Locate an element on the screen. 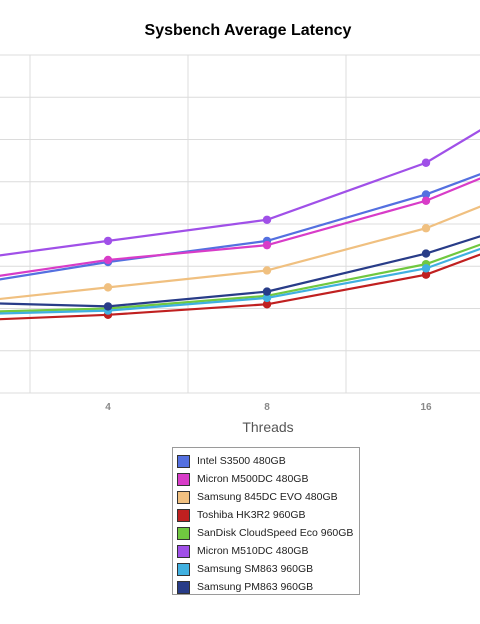 The height and width of the screenshot is (624, 480). legend-item: Toshiba HK3R2 960GB is located at coordinates (265, 515).